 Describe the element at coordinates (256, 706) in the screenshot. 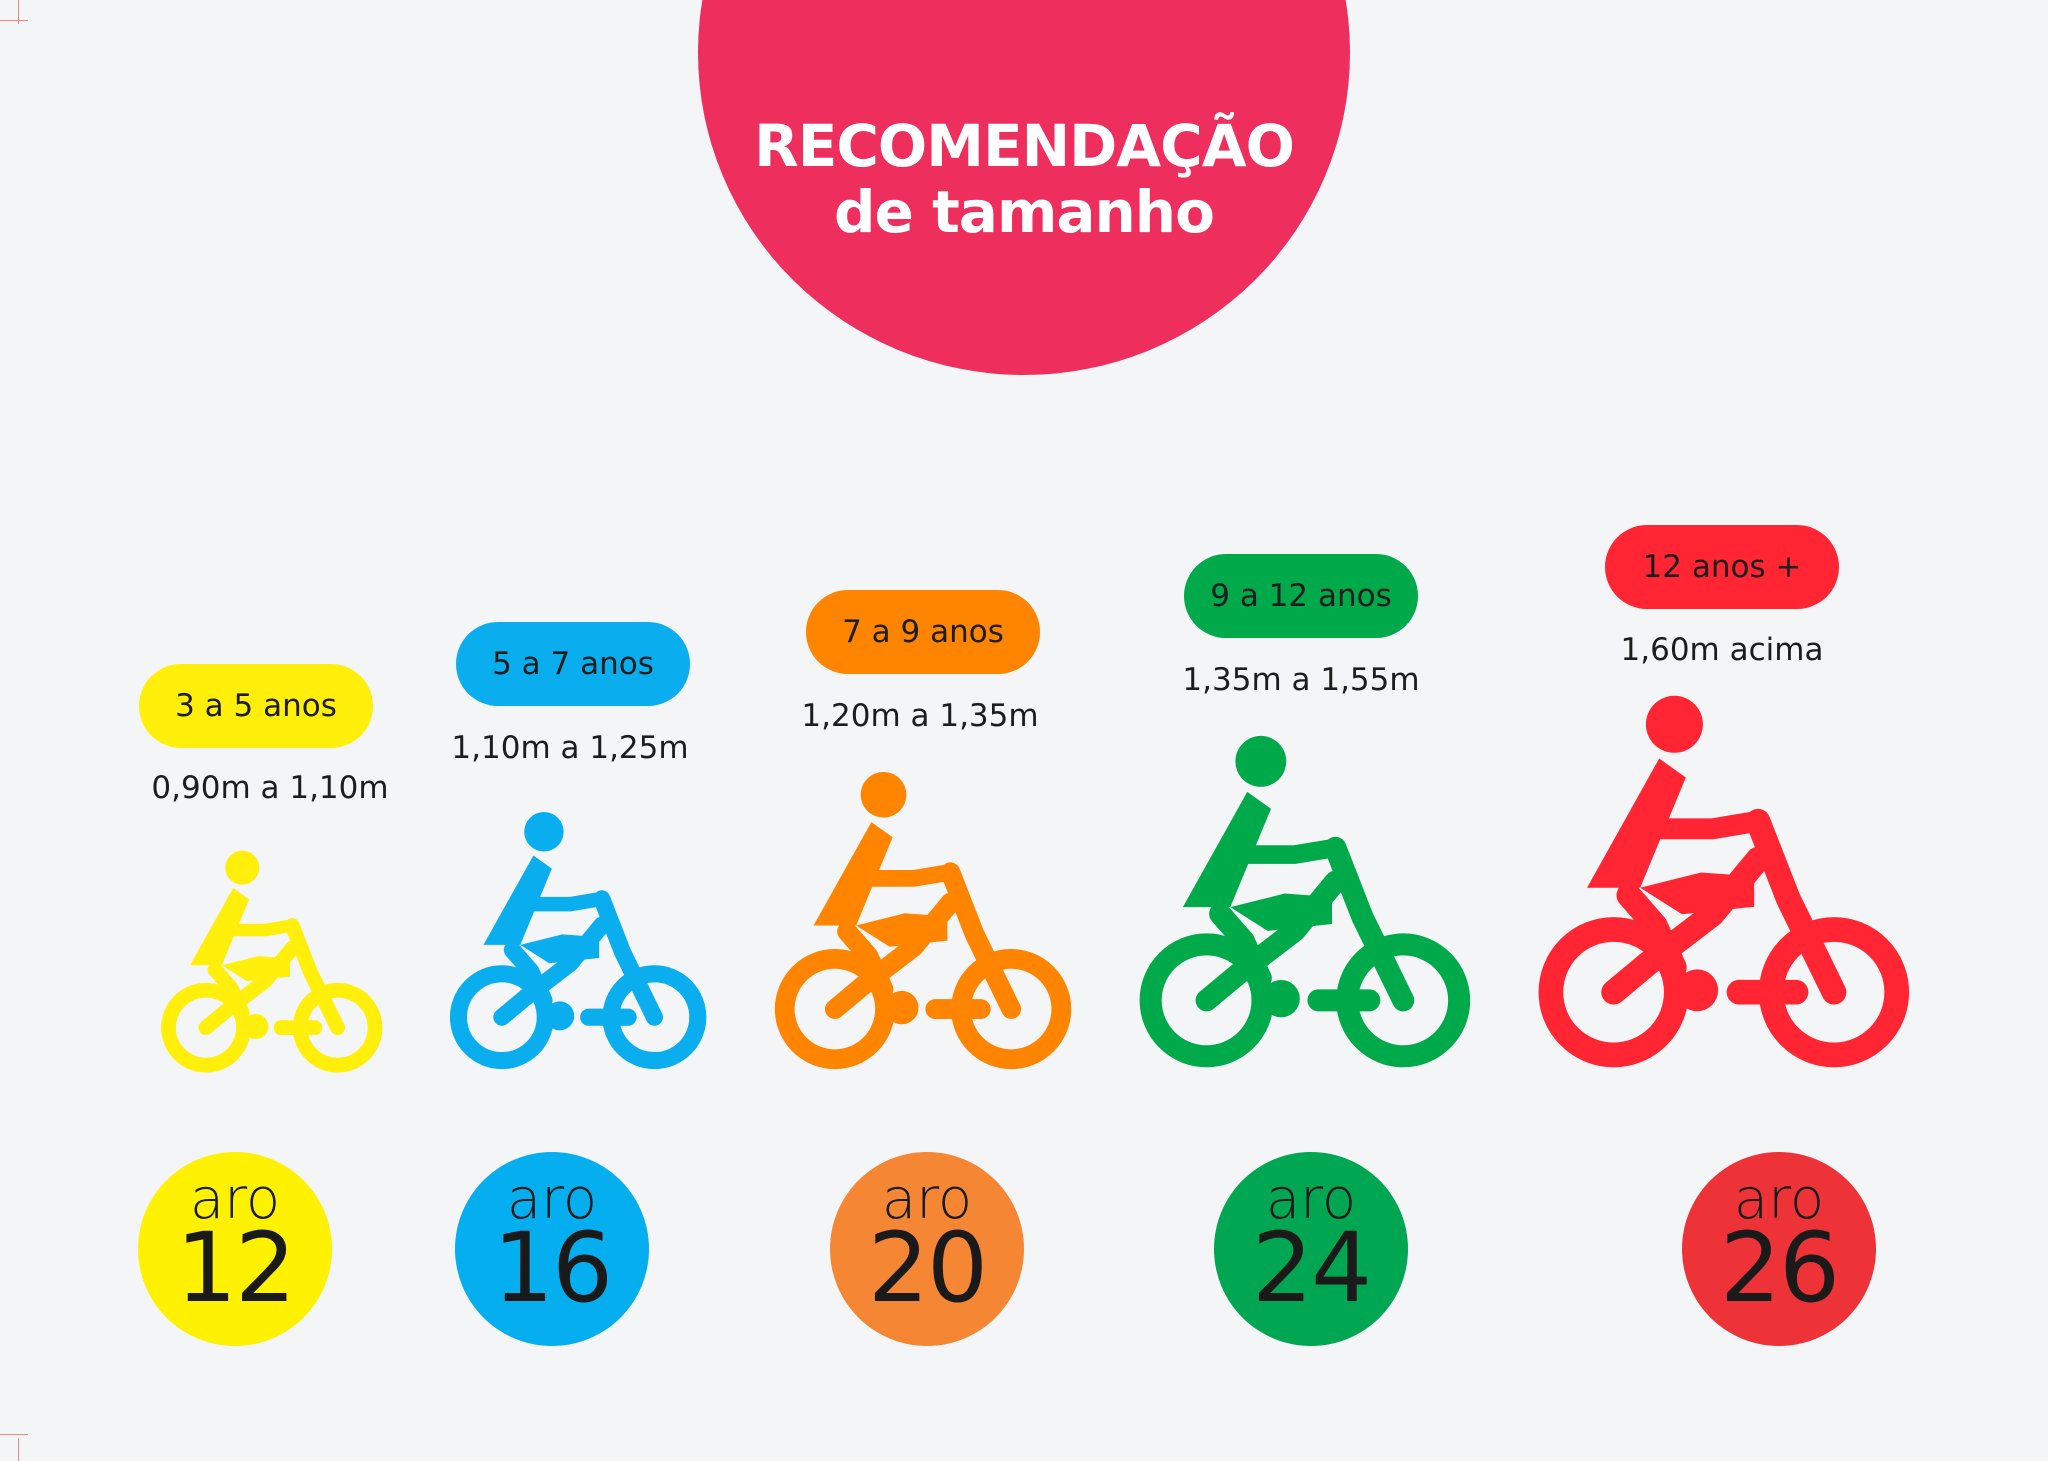

I see `age-pill-aro-12: 3 a 5 anos` at that location.